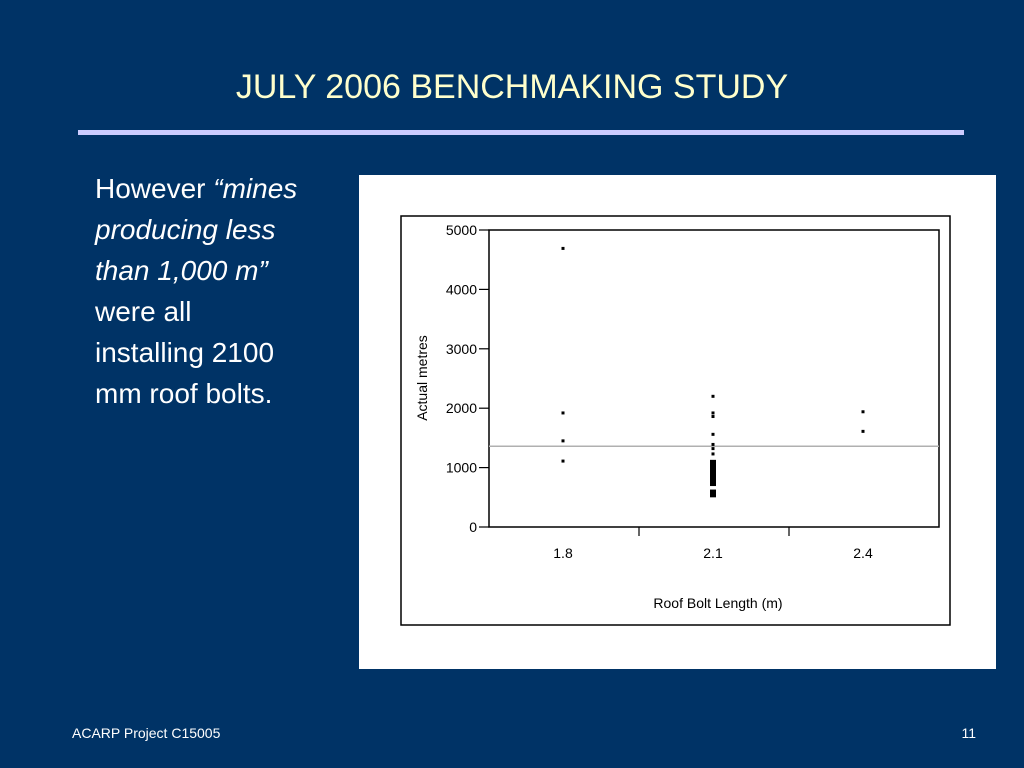 This screenshot has width=1024, height=768. Describe the element at coordinates (461, 230) in the screenshot. I see `y-tick-label: 5000` at that location.